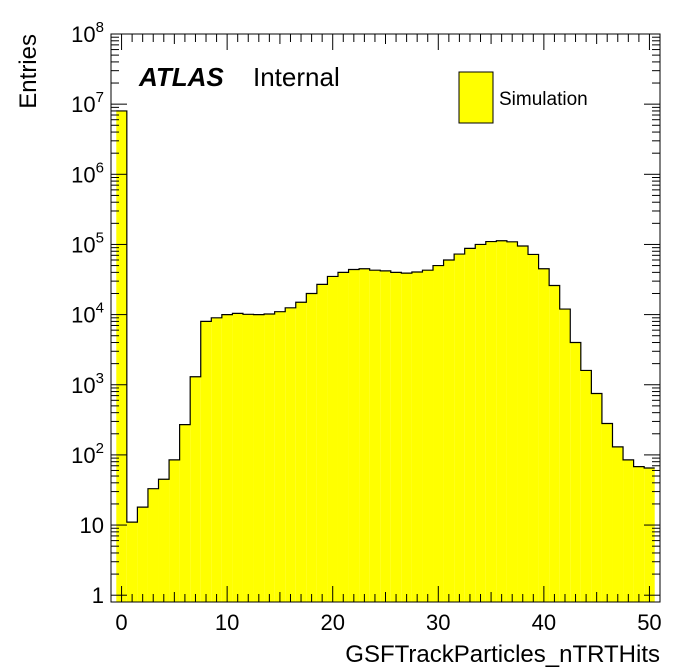 The height and width of the screenshot is (672, 696). I want to click on y-tick-label: 10⁴, so click(87, 314).